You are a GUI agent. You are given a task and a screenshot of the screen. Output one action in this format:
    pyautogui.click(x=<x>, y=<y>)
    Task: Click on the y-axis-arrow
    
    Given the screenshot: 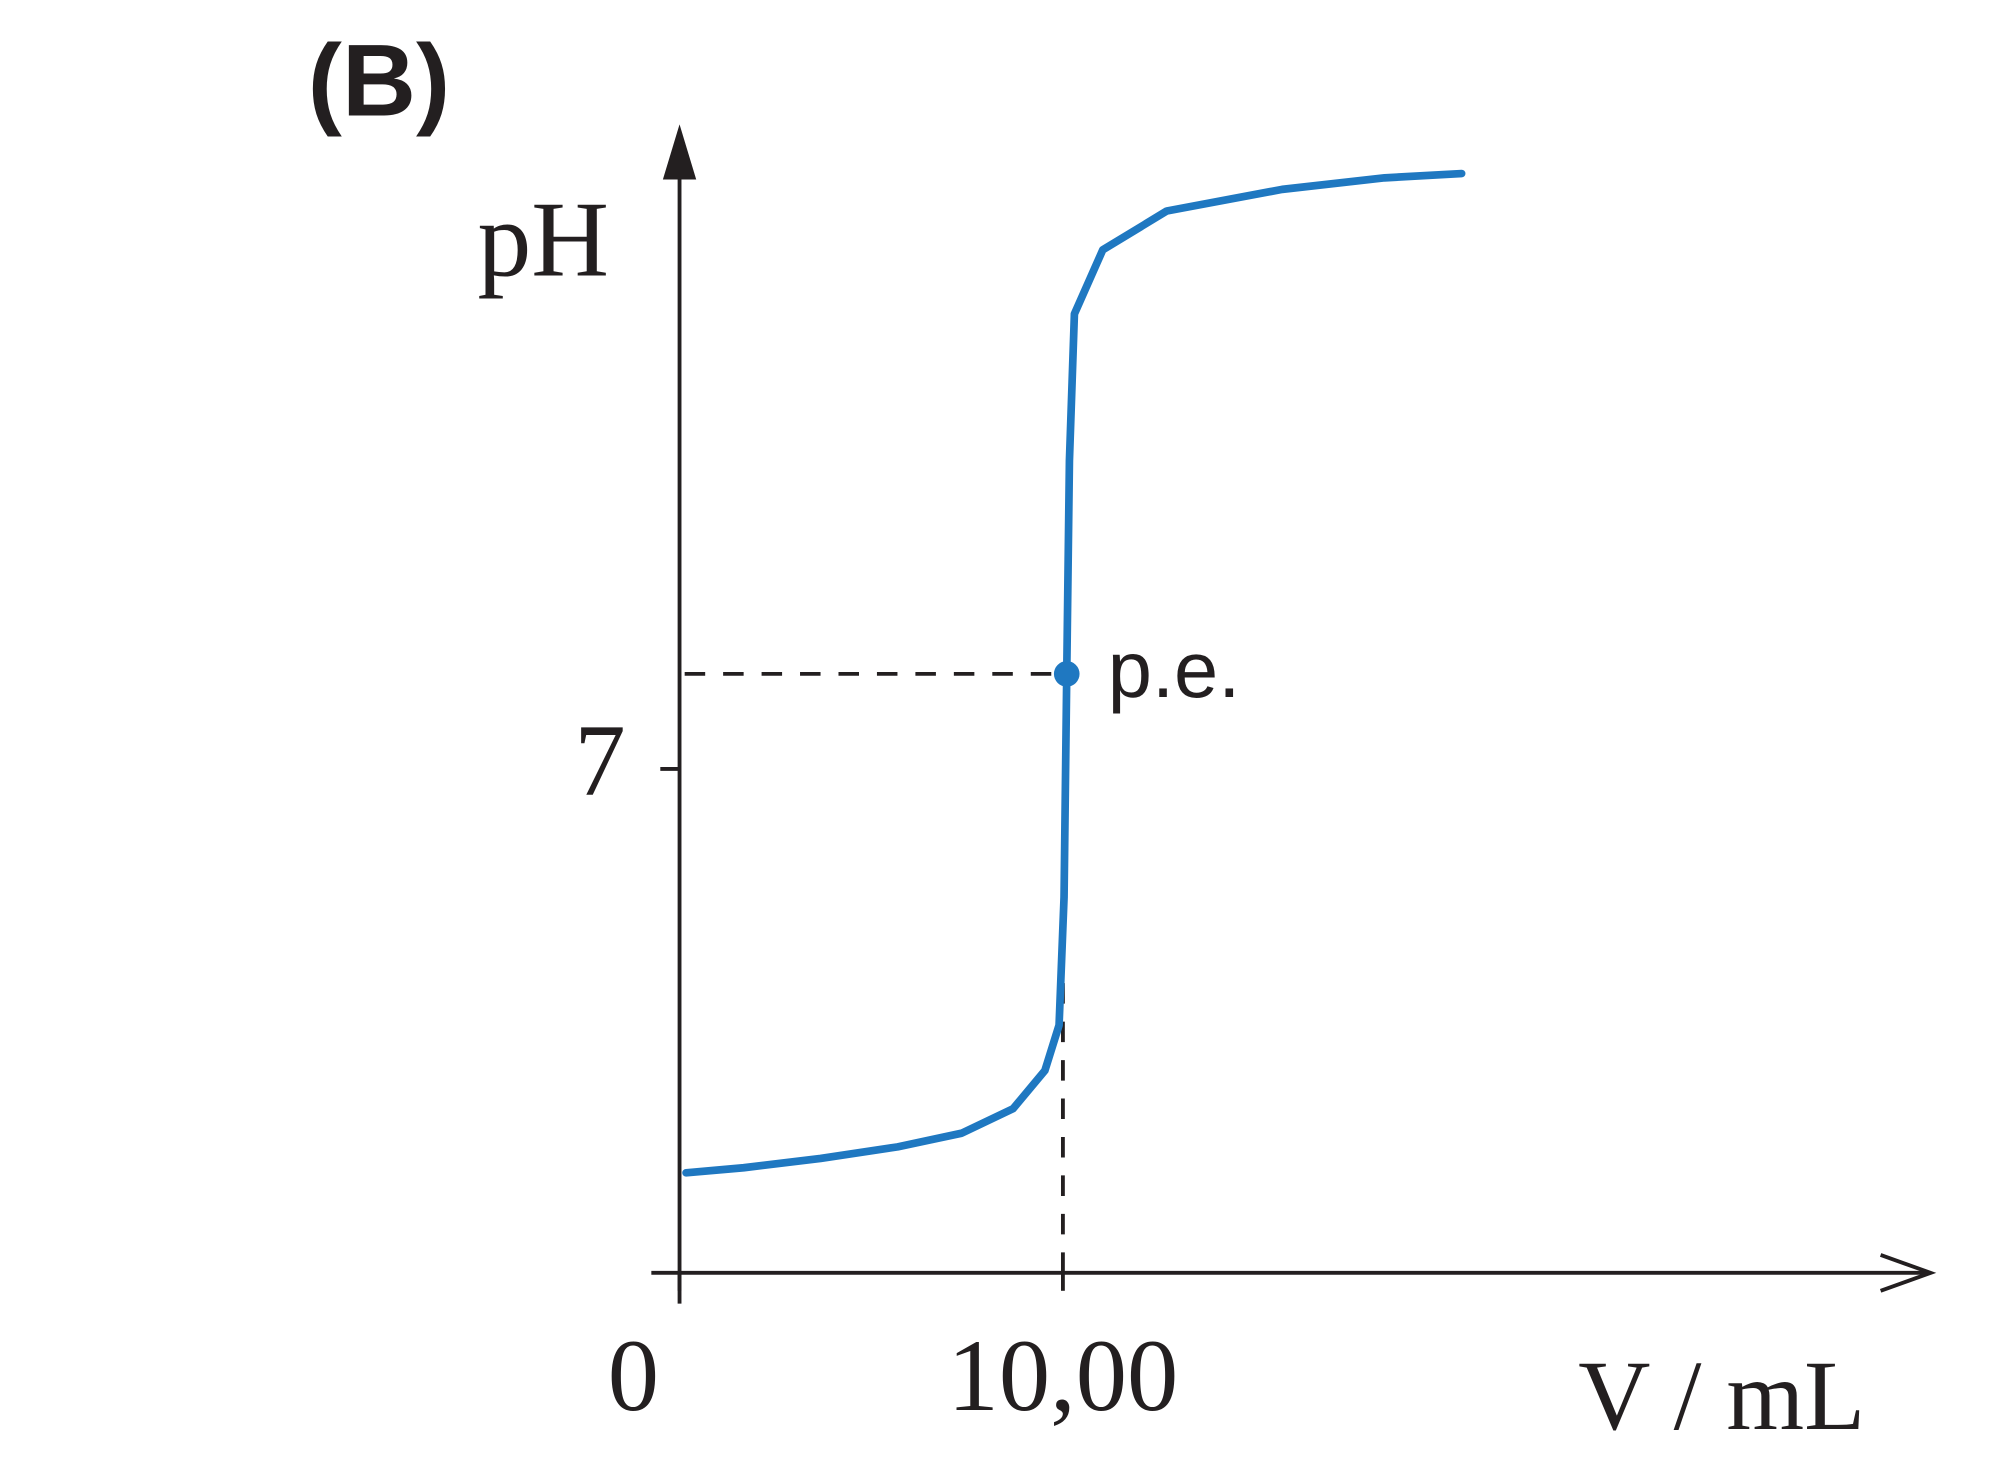 What is the action you would take?
    pyautogui.click(x=679, y=152)
    